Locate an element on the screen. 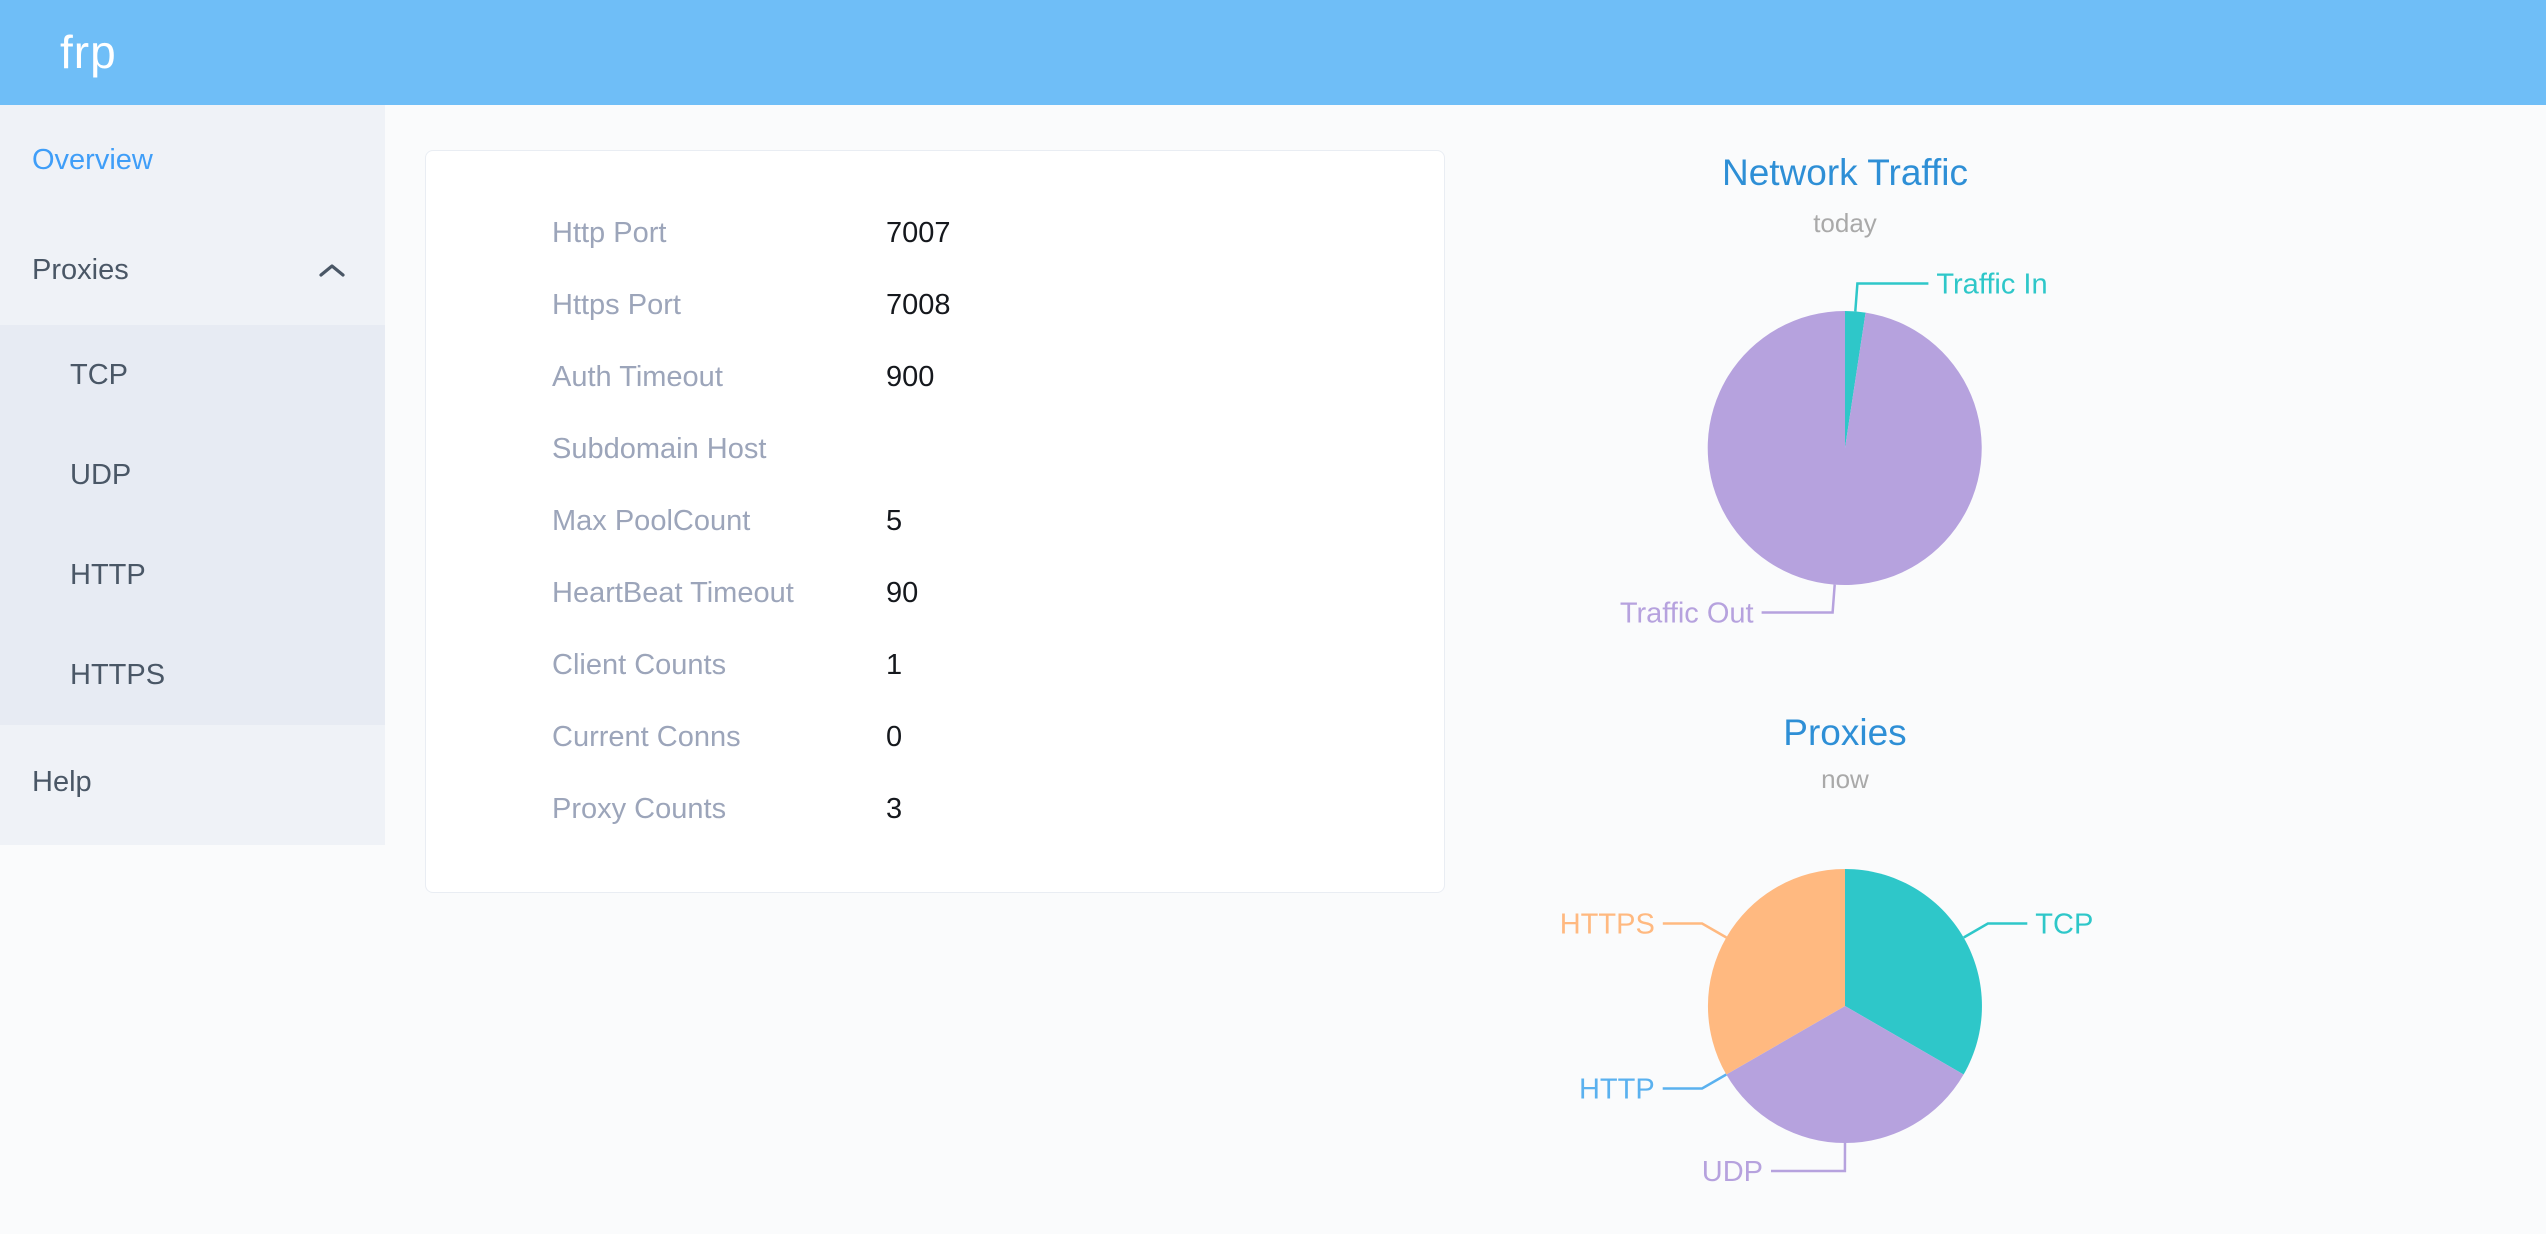  pie-label-line-https is located at coordinates (1695, 930).